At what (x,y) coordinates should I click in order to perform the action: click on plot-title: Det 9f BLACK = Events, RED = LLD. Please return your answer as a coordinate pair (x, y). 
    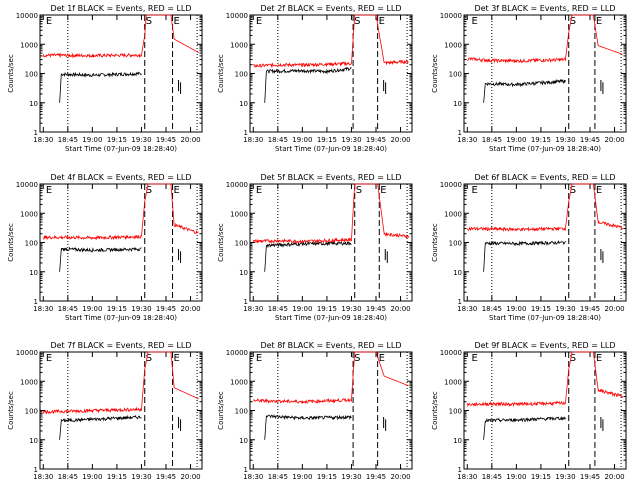
    Looking at the image, I should click on (544, 345).